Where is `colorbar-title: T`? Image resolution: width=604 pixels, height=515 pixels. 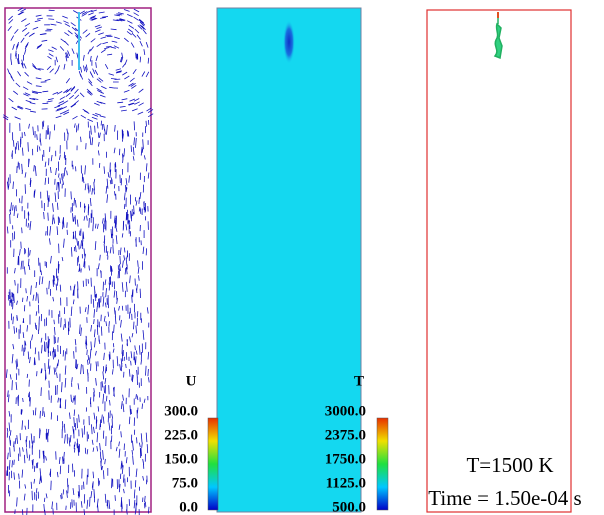 colorbar-title: T is located at coordinates (359, 381).